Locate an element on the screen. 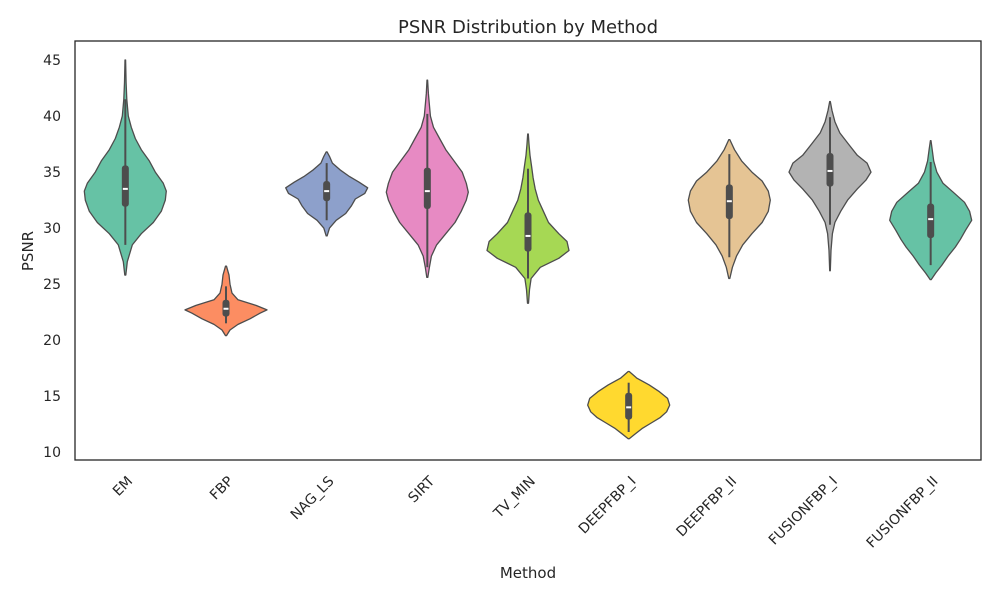  y-tick-label: 25 is located at coordinates (52, 285).